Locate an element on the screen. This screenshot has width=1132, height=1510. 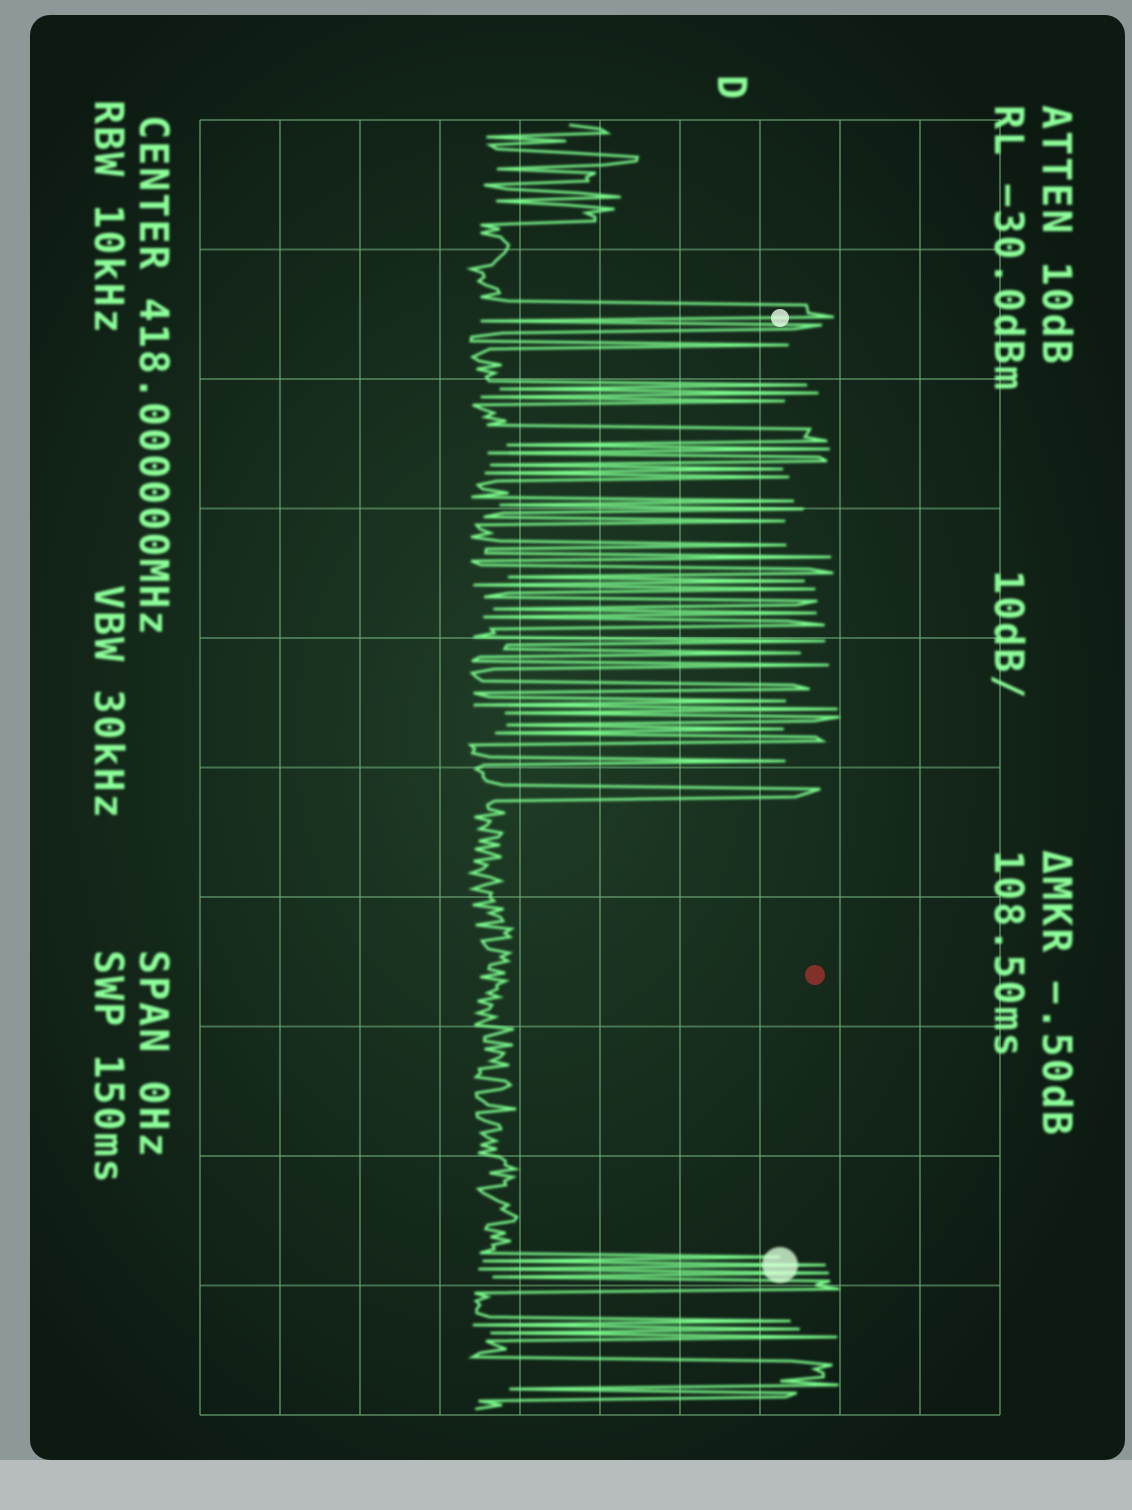
span: SPAN 0Hz is located at coordinates (153, 1054).